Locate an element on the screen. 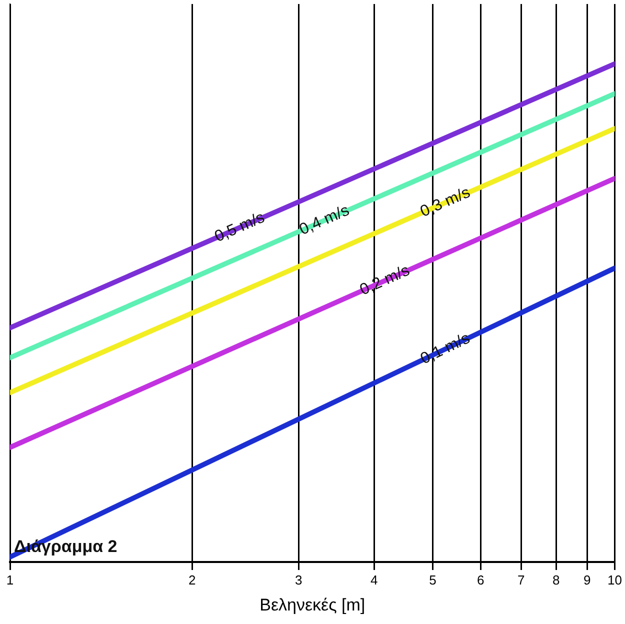 This screenshot has width=625, height=624. x-tick-label: 1 is located at coordinates (10, 580).